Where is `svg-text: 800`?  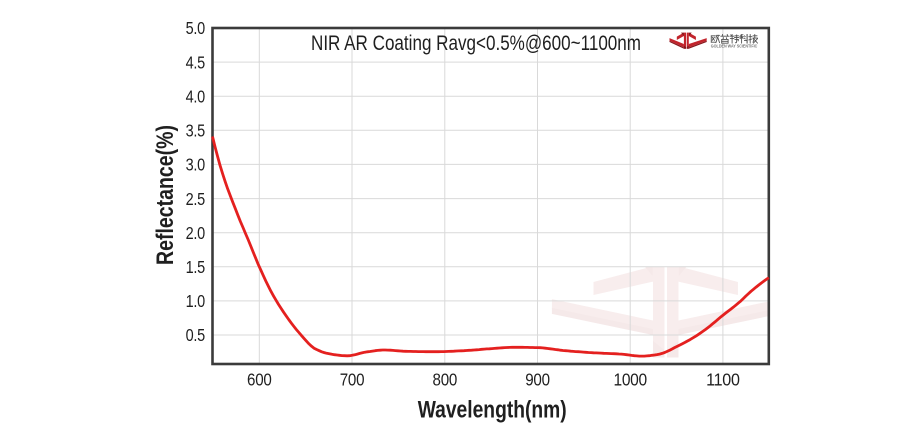 svg-text: 800 is located at coordinates (445, 380).